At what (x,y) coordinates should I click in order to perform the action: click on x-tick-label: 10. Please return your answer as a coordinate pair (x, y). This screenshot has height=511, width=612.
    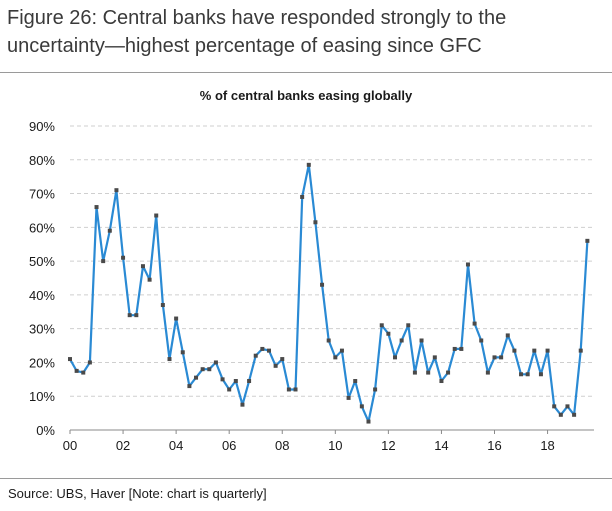
    Looking at the image, I should click on (335, 445).